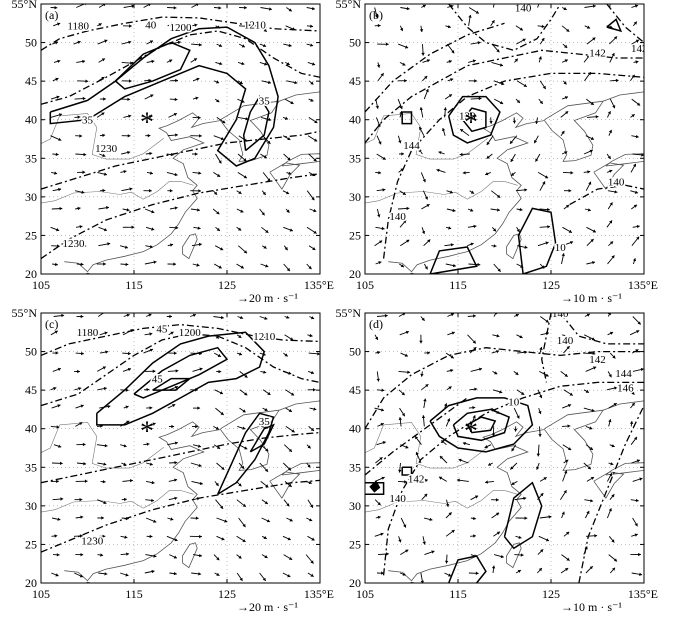  Describe the element at coordinates (643, 285) in the screenshot. I see `lon-tick-label: 135°E` at that location.